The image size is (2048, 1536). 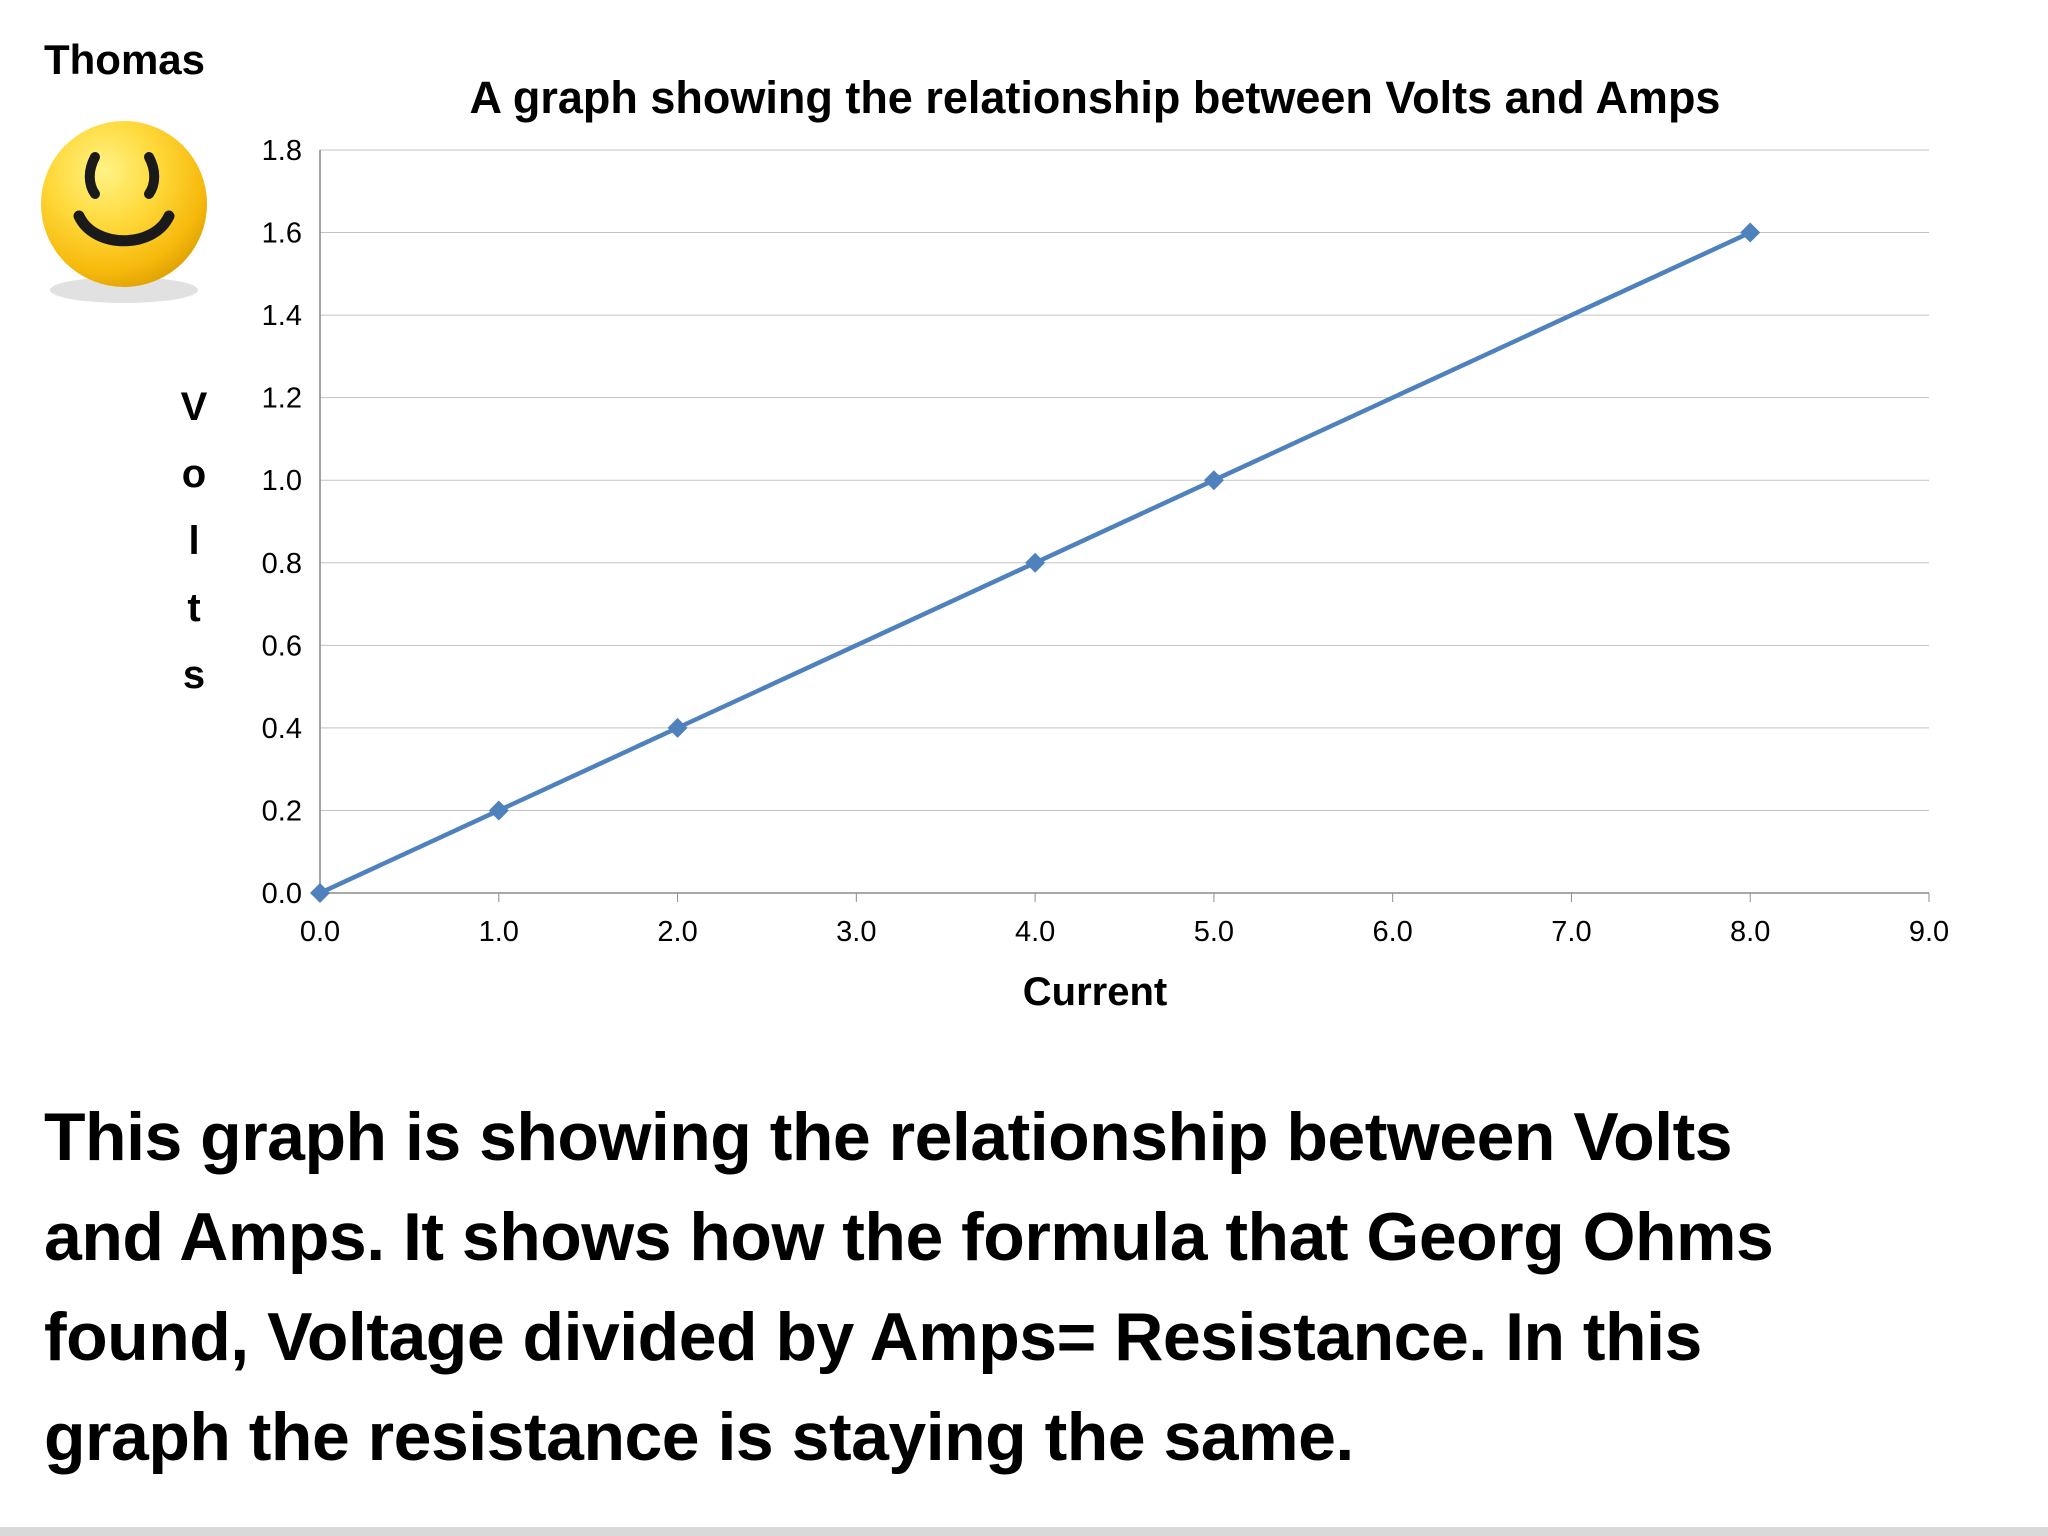 I want to click on y-tick-label: 1.4, so click(x=282, y=316).